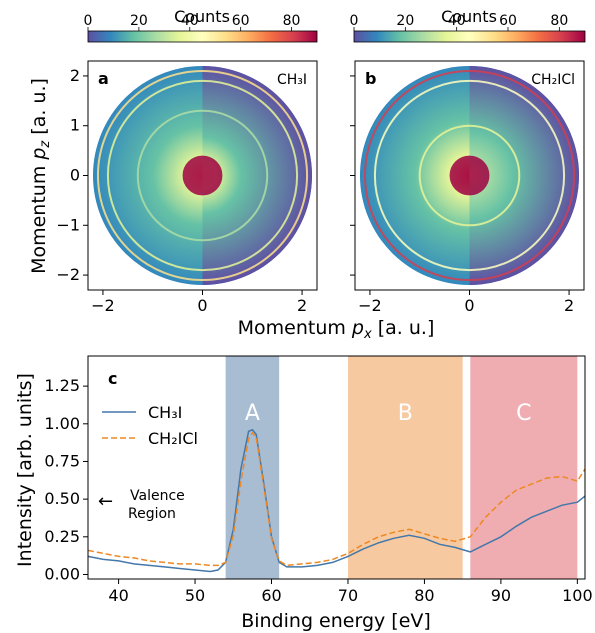  What do you see at coordinates (62, 573) in the screenshot?
I see `y-tick-label: 0.00` at bounding box center [62, 573].